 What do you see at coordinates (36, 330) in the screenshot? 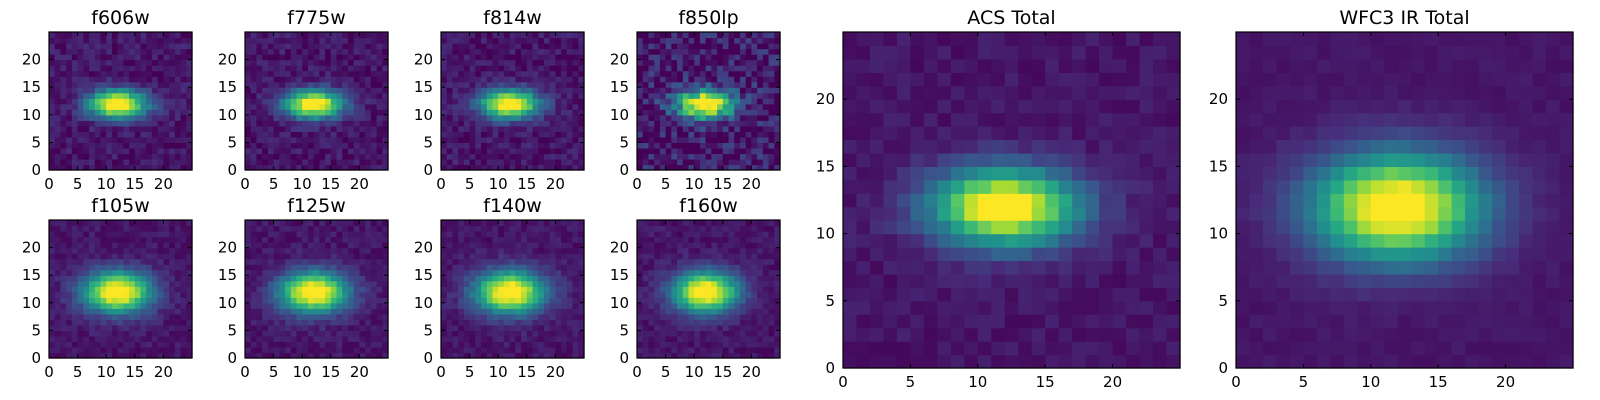
I see `y-tick-label: 5` at bounding box center [36, 330].